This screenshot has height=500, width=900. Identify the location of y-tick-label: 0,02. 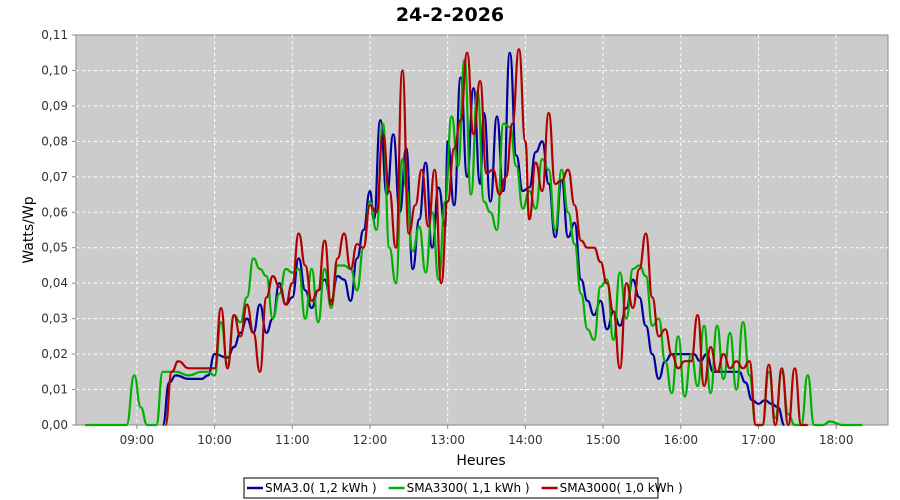
(54, 354).